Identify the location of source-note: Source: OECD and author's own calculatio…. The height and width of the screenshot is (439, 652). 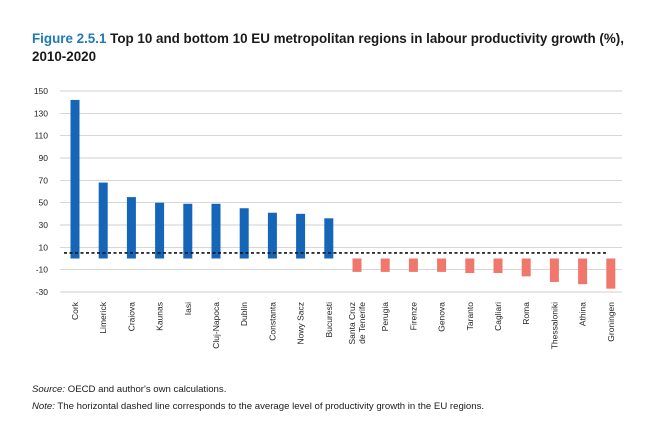
(337, 389).